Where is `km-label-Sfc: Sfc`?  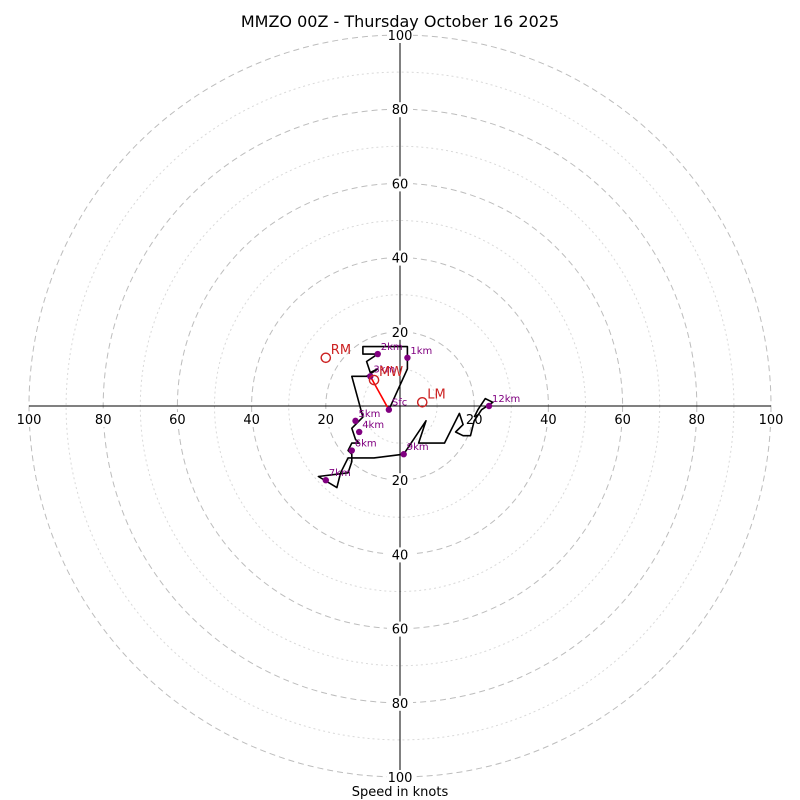
km-label-Sfc: Sfc is located at coordinates (399, 403).